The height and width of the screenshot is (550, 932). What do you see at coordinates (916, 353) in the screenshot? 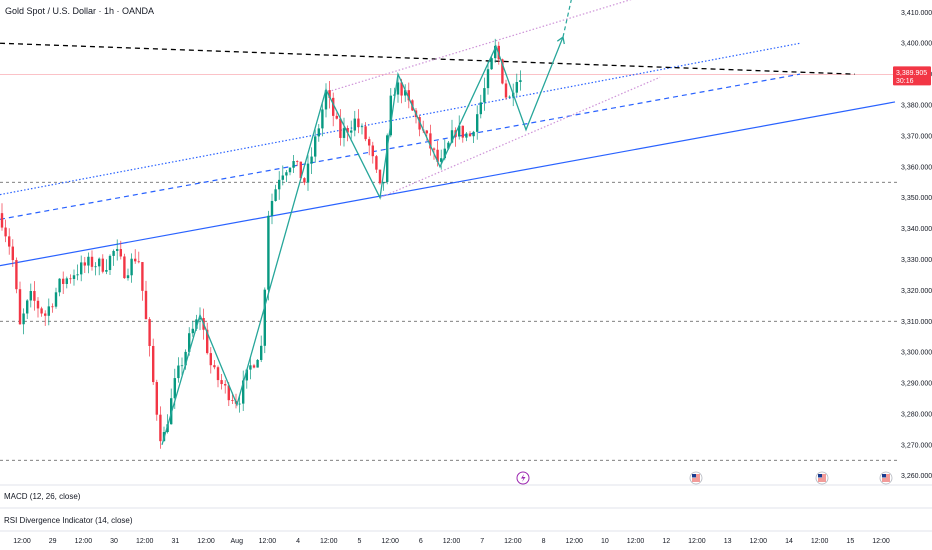
I see `y-tick-label: 3,300.000` at bounding box center [916, 353].